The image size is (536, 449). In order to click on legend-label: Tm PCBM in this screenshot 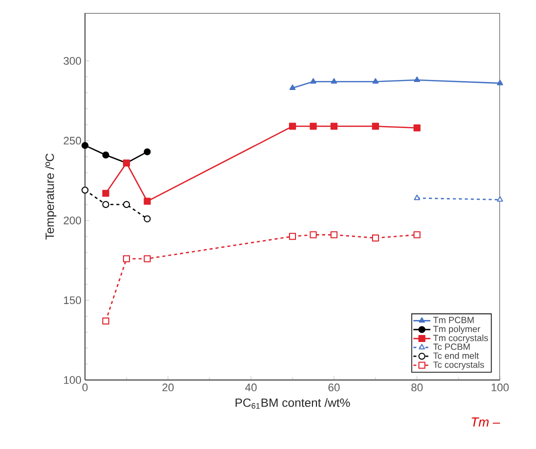, I will do `click(453, 320)`.